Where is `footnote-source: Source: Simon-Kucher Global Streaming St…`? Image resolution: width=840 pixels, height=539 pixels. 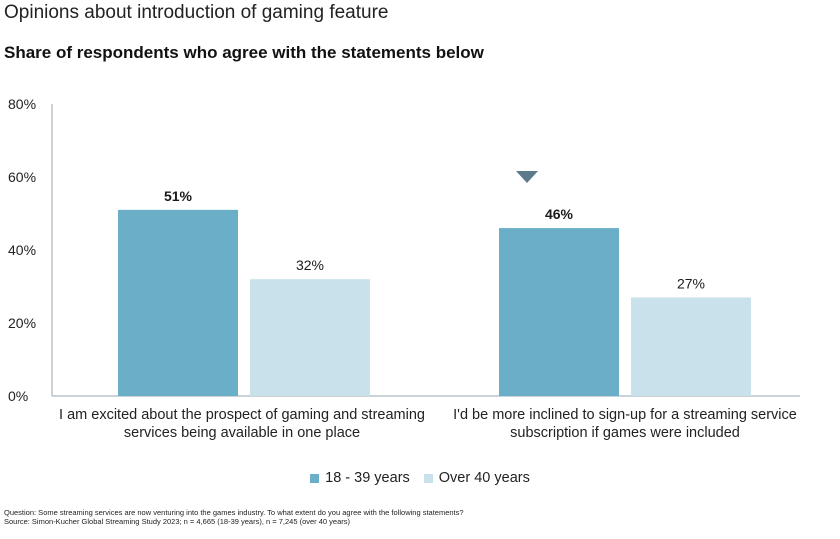
footnote-source: Source: Simon-Kucher Global Streaming St… is located at coordinates (177, 521).